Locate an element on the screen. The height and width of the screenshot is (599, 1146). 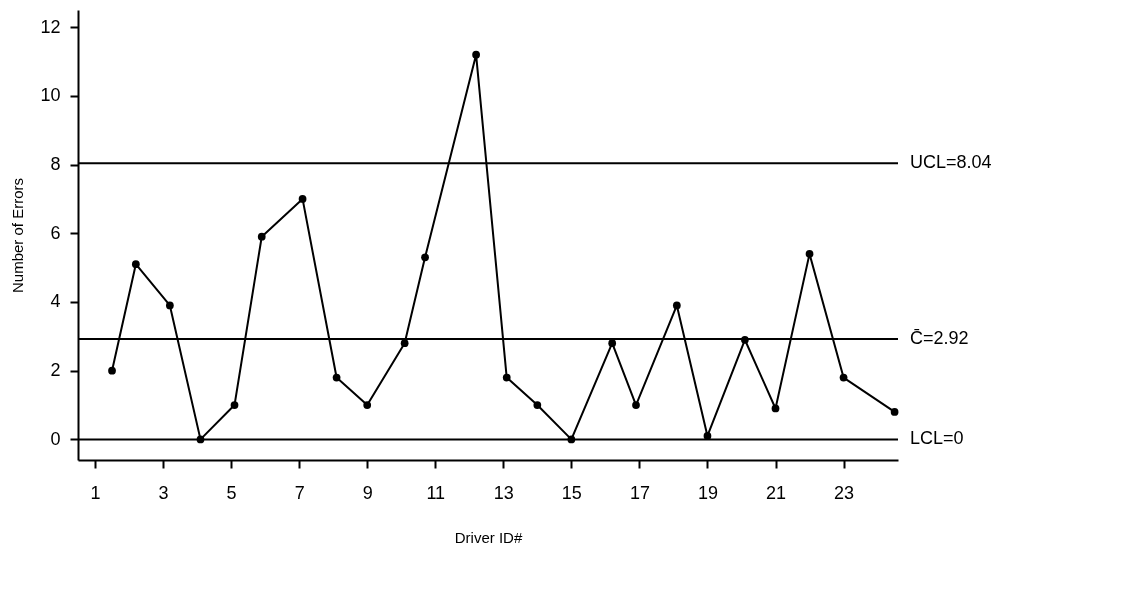
x-tick-label: 23 is located at coordinates (844, 492).